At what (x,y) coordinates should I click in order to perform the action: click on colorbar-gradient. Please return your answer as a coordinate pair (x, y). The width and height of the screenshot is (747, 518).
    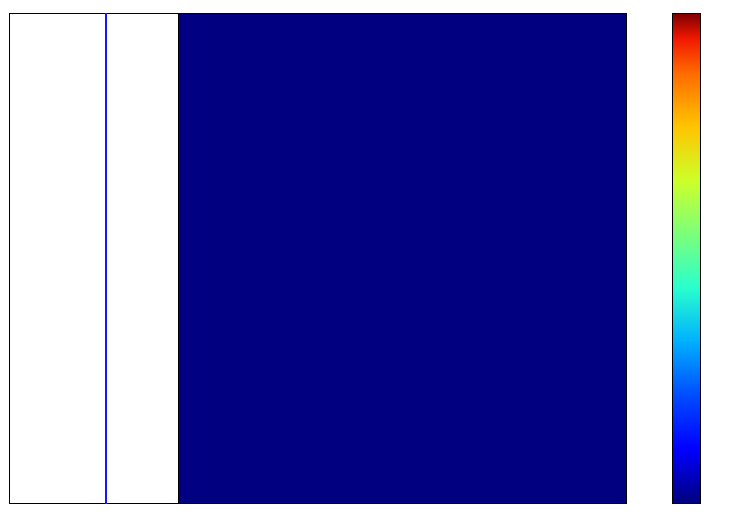
    Looking at the image, I should click on (686, 258).